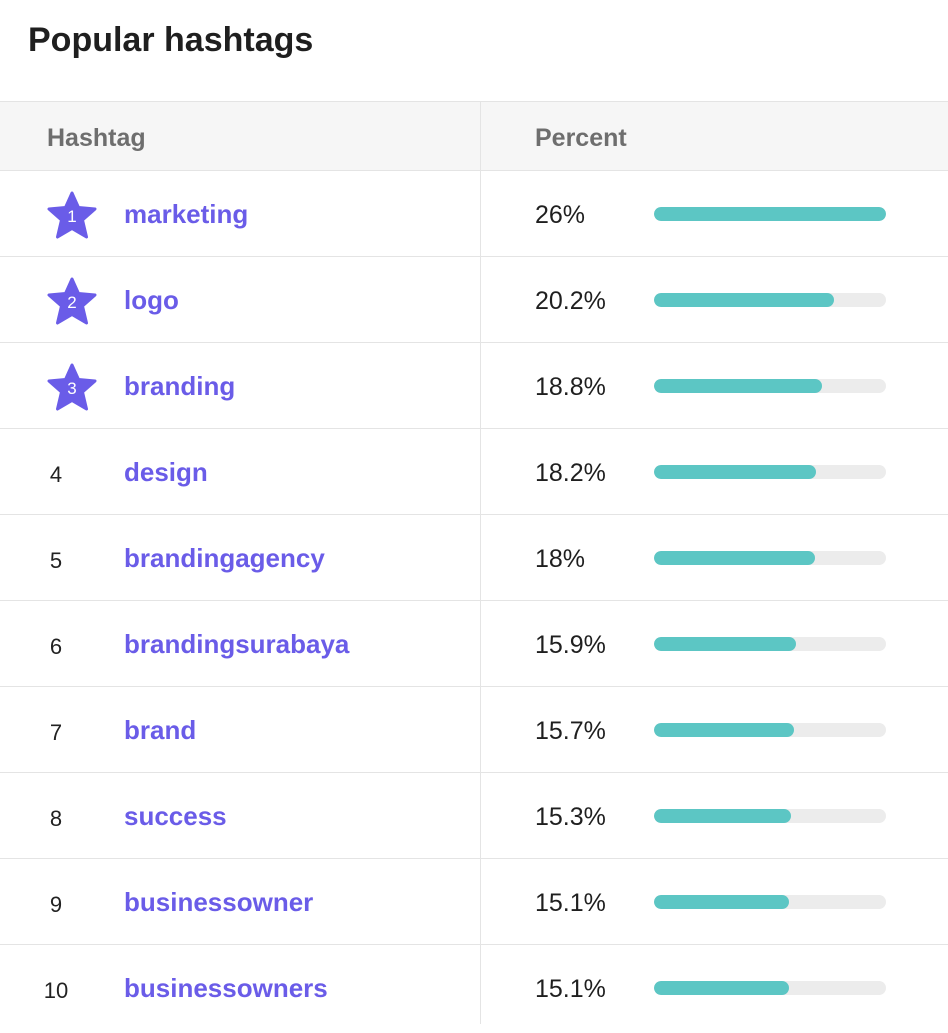 This screenshot has height=1033, width=948. Describe the element at coordinates (474, 472) in the screenshot. I see `table-row: 4 design 18.2%` at that location.